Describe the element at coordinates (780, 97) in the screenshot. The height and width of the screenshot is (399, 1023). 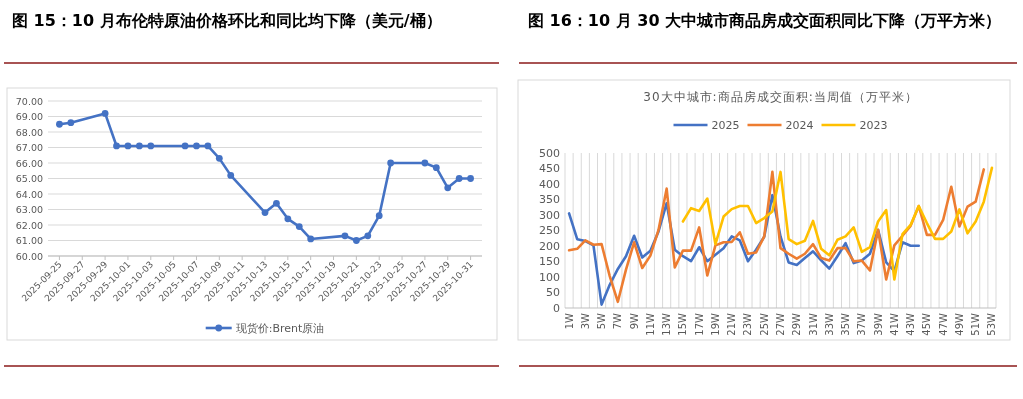
I see `chart-subtitle: 30大中城市:商品房成交面积:当周值（万平米）` at that location.